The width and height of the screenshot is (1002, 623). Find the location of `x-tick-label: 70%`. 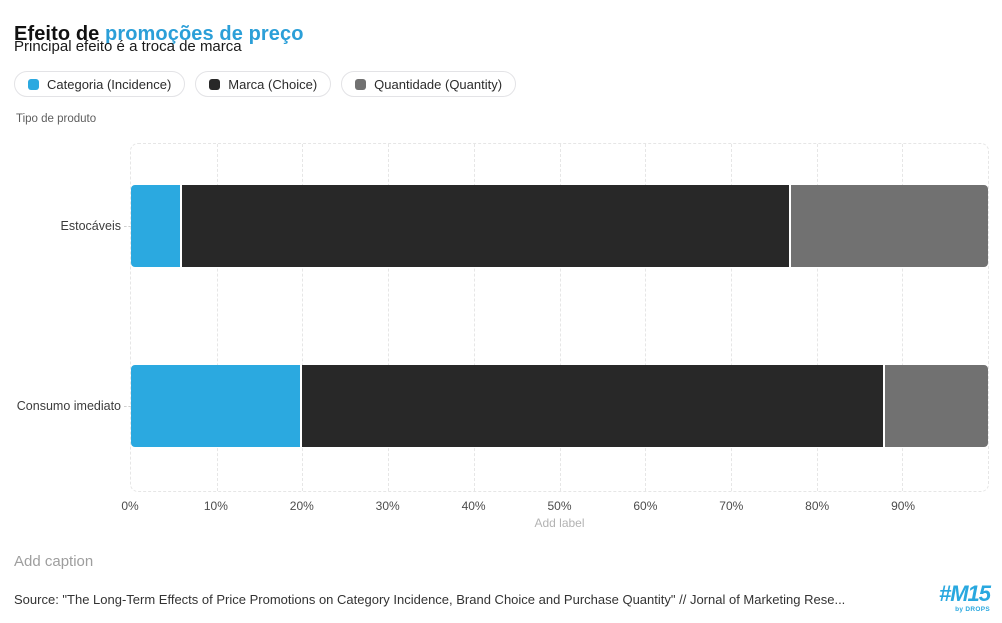

x-tick-label: 70% is located at coordinates (731, 506).